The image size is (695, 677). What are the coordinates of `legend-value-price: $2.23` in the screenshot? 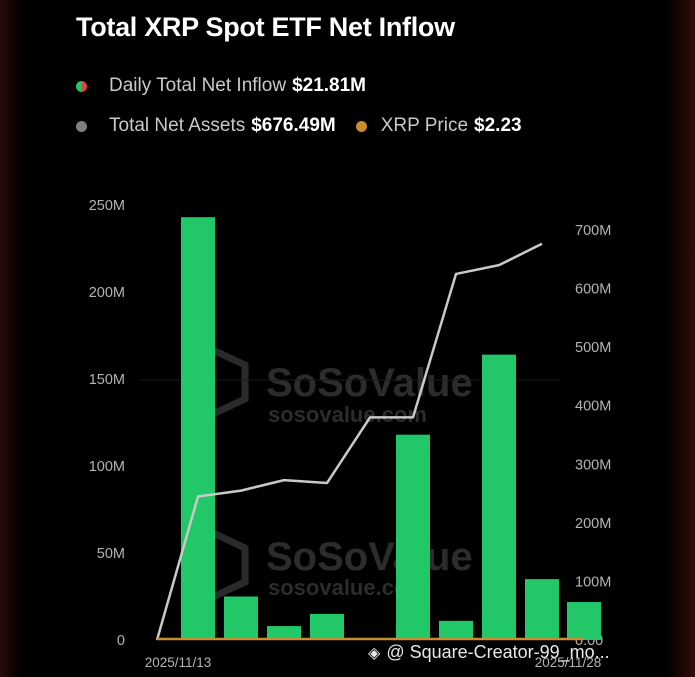 It's located at (498, 125).